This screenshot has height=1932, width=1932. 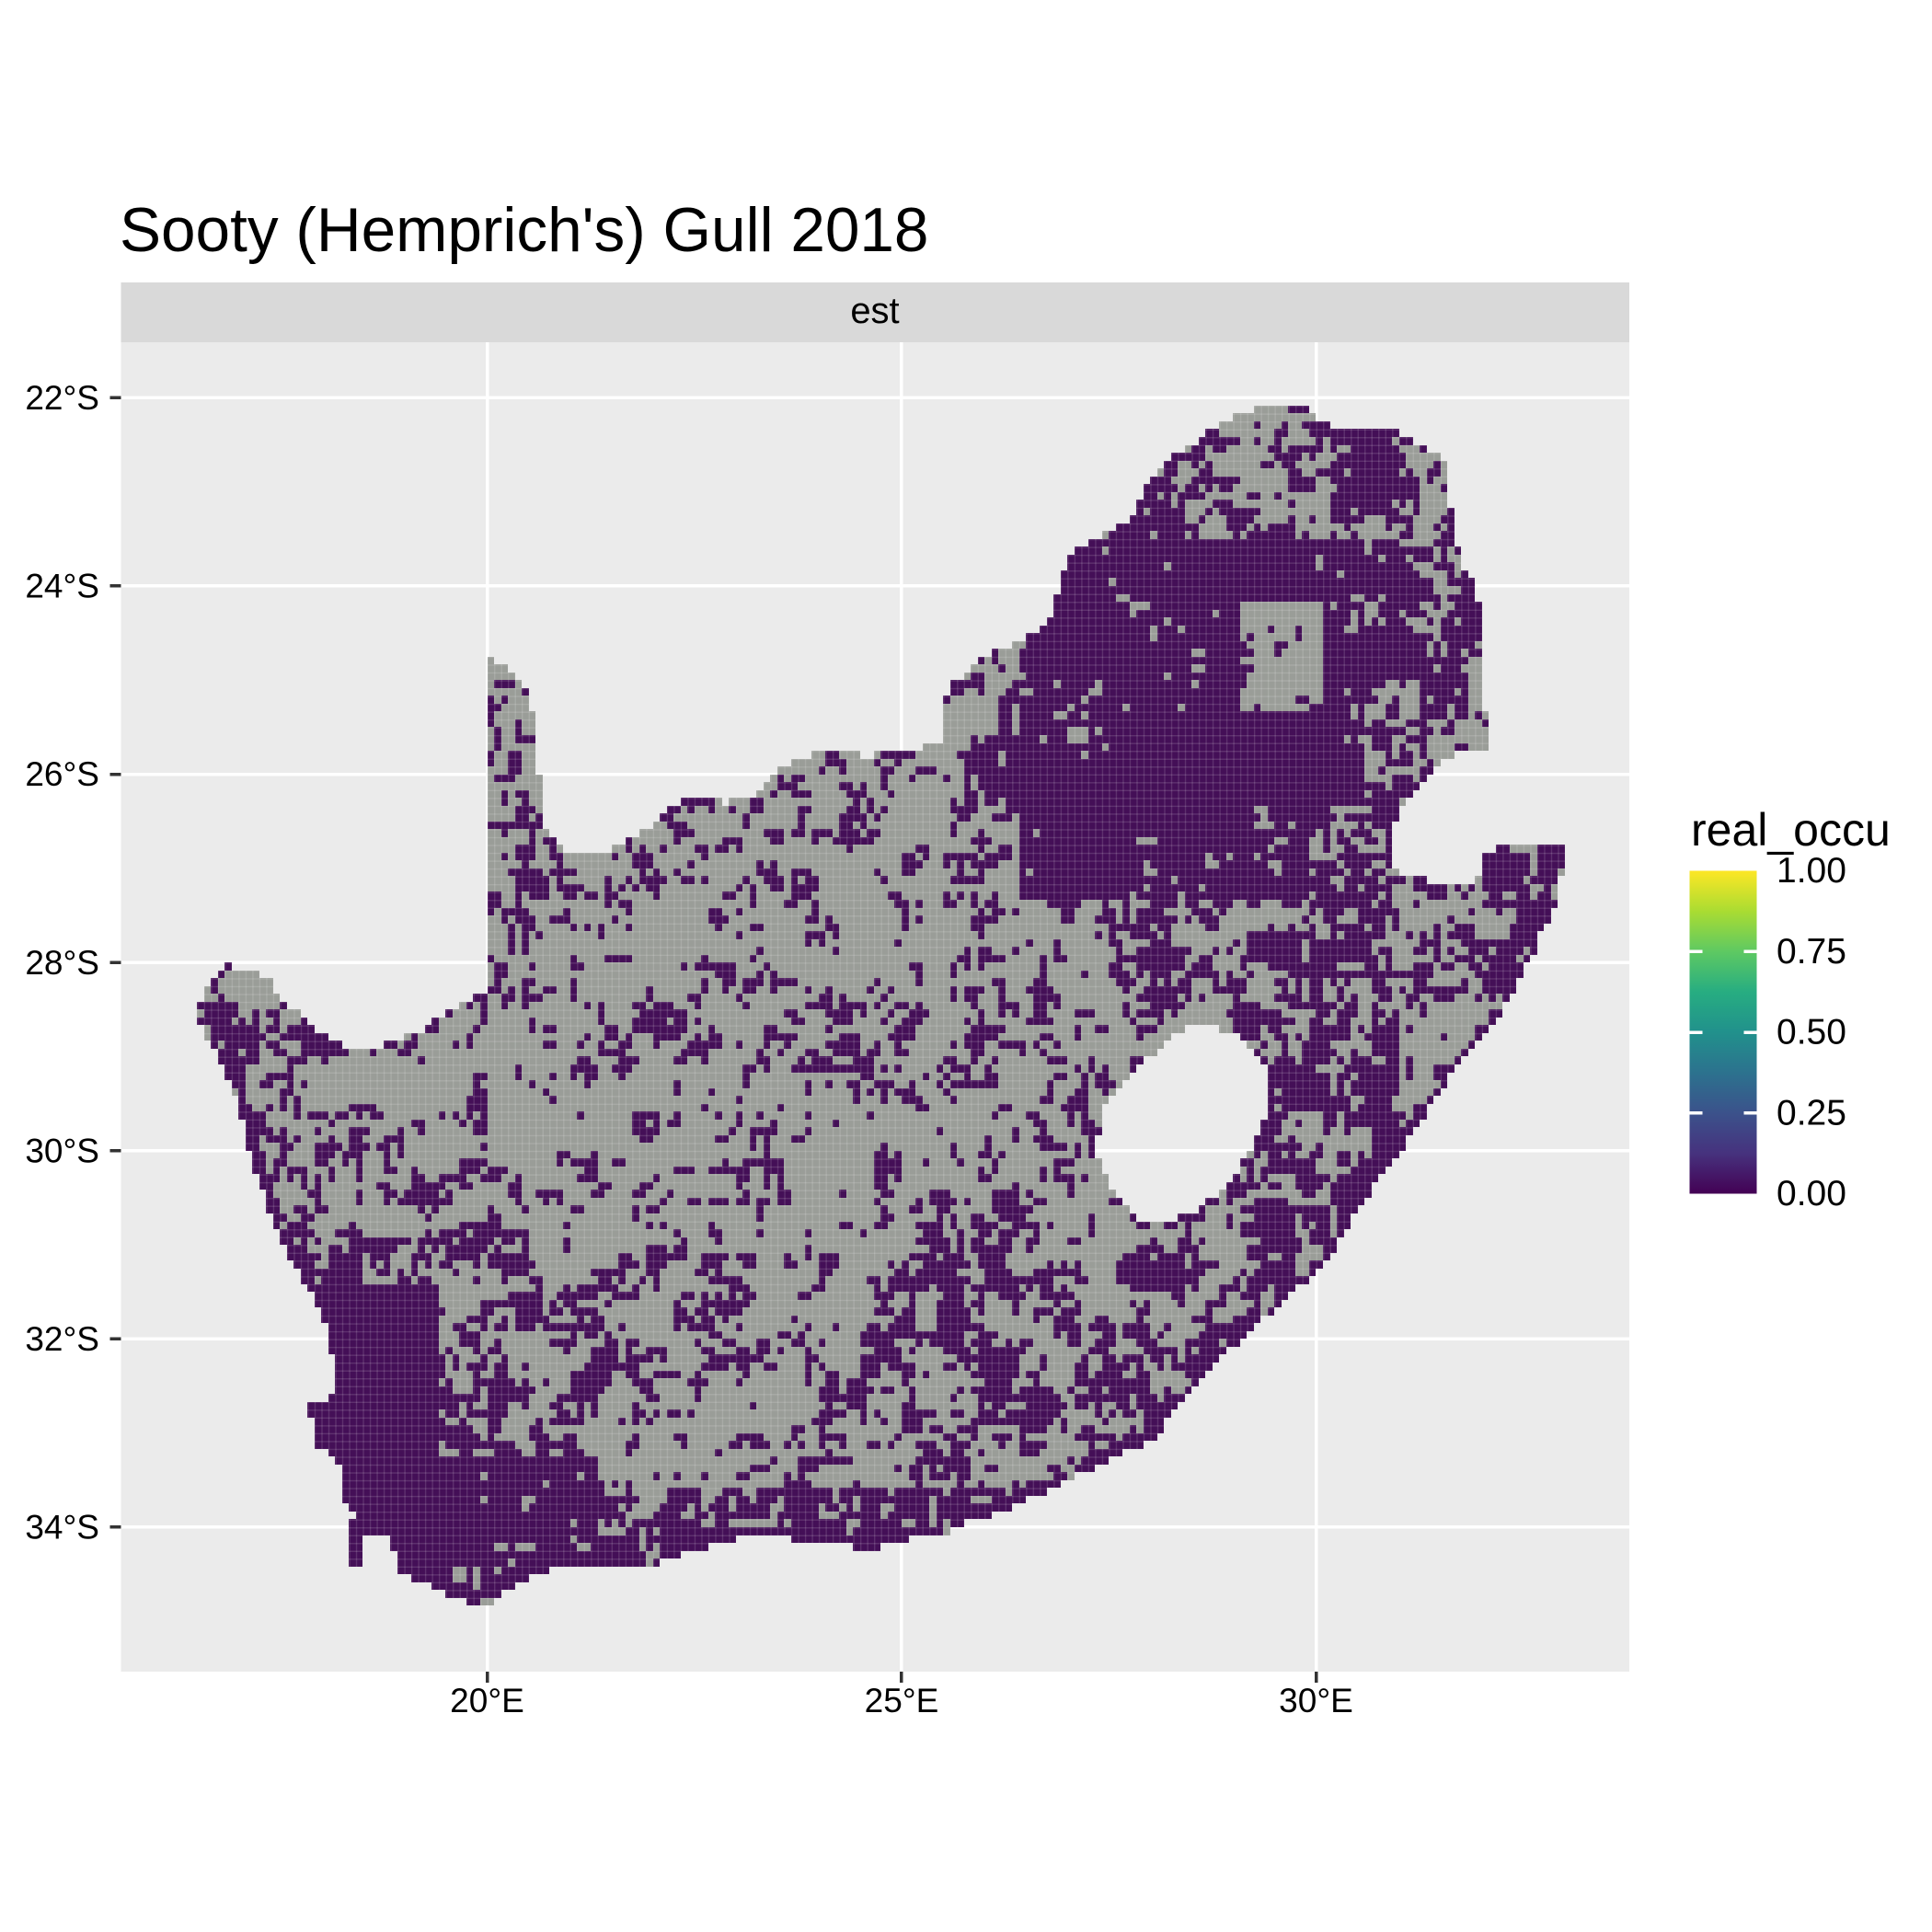 I want to click on svg-text: 0.25, so click(x=1811, y=1113).